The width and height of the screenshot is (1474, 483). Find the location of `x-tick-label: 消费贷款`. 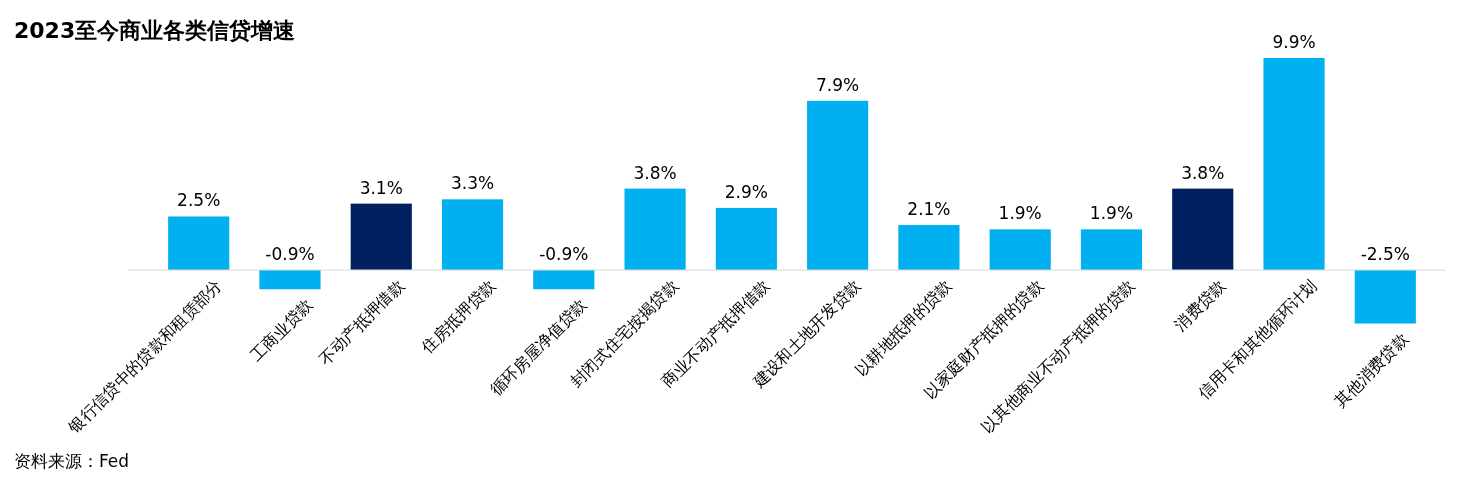

x-tick-label: 消费贷款 is located at coordinates (1200, 305).